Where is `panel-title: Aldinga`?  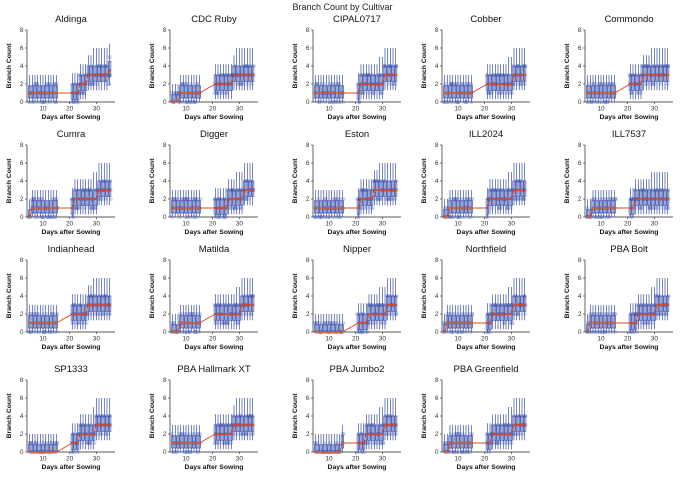
panel-title: Aldinga is located at coordinates (71, 19).